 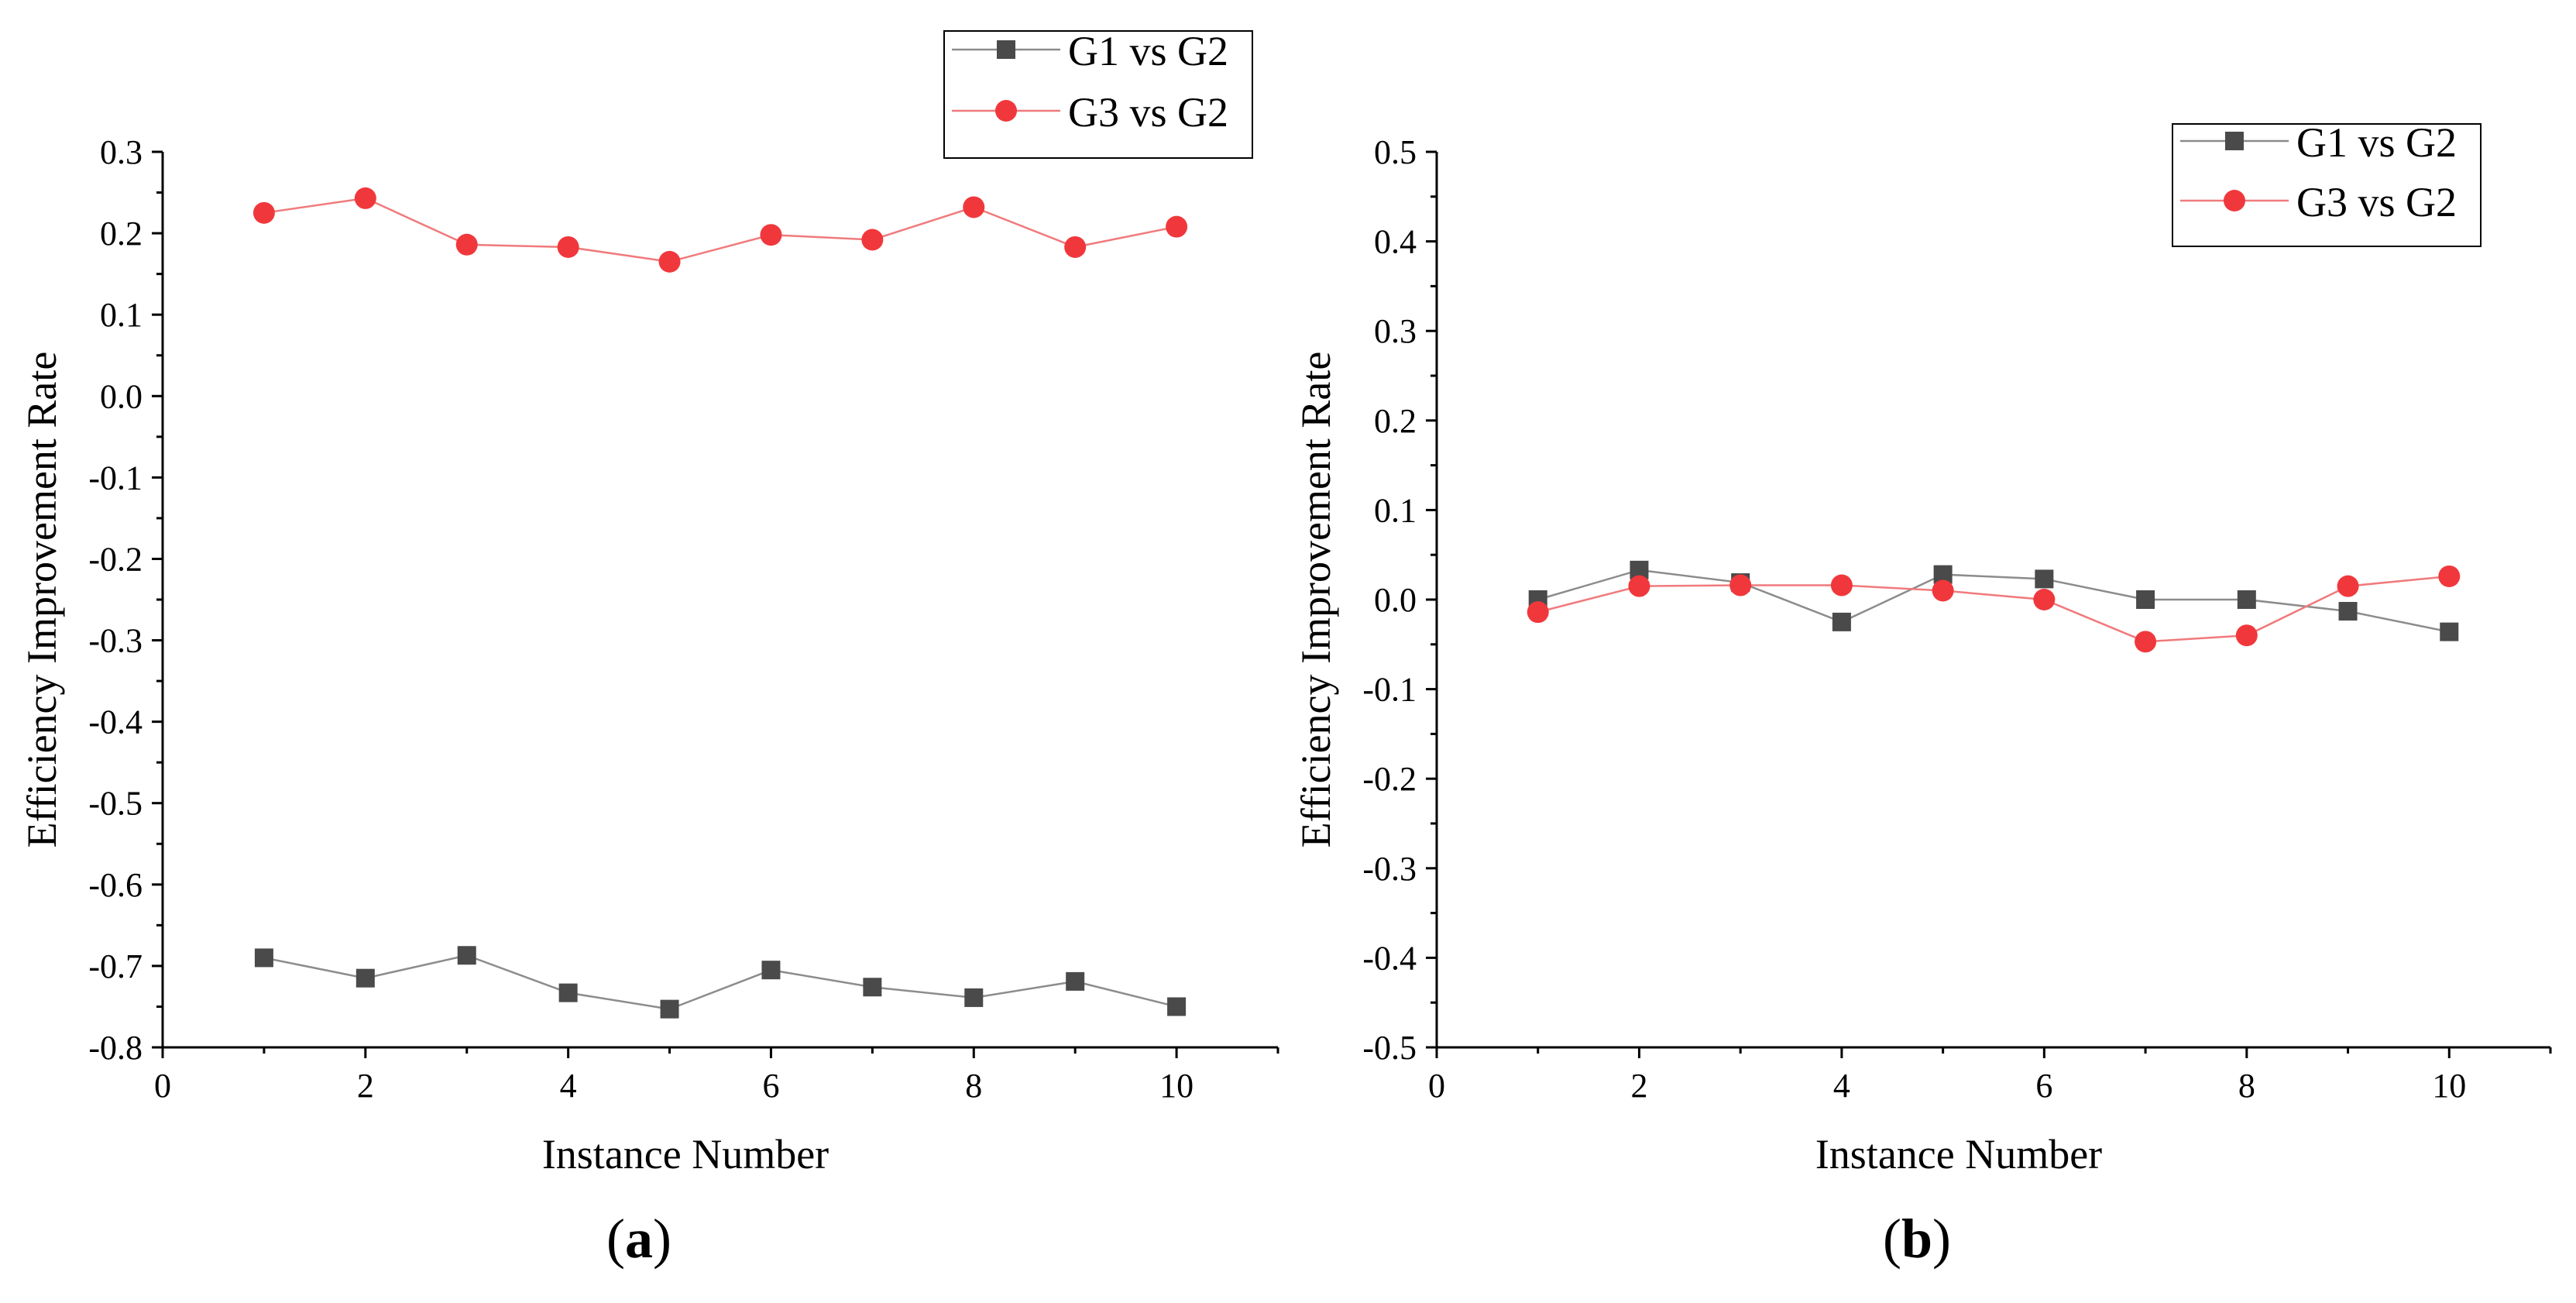 I want to click on y-tick-label: -0.7, so click(x=115, y=966).